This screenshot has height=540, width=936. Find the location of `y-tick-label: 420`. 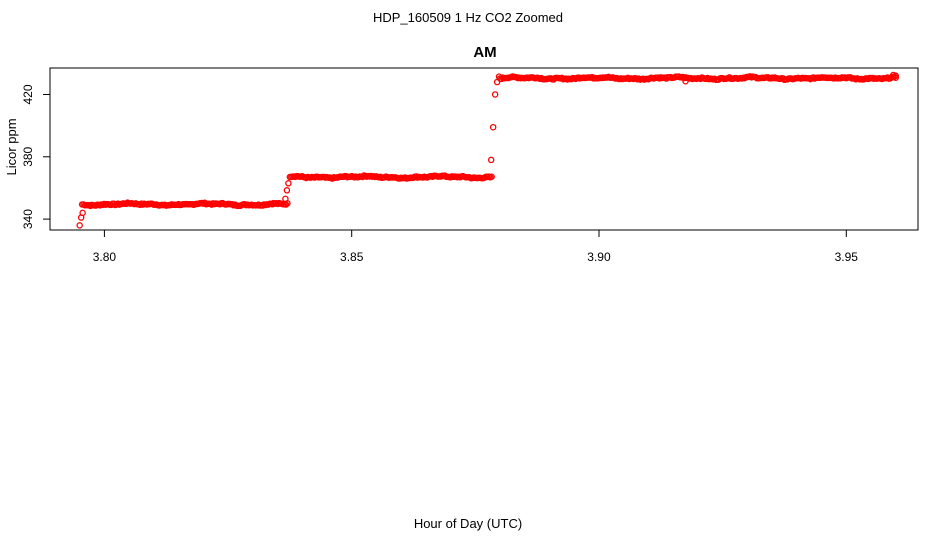

y-tick-label: 420 is located at coordinates (28, 94).